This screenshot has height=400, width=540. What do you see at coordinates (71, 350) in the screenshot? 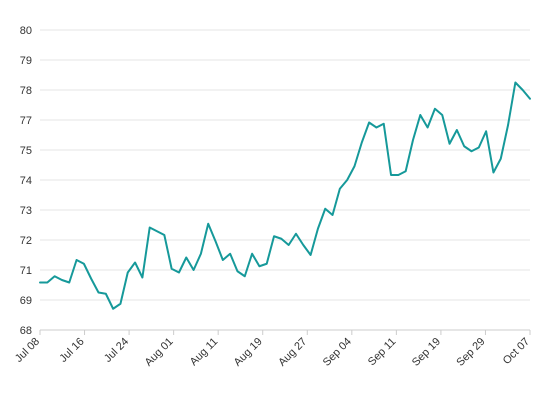
I see `x-tick-label: Jul 16` at bounding box center [71, 350].